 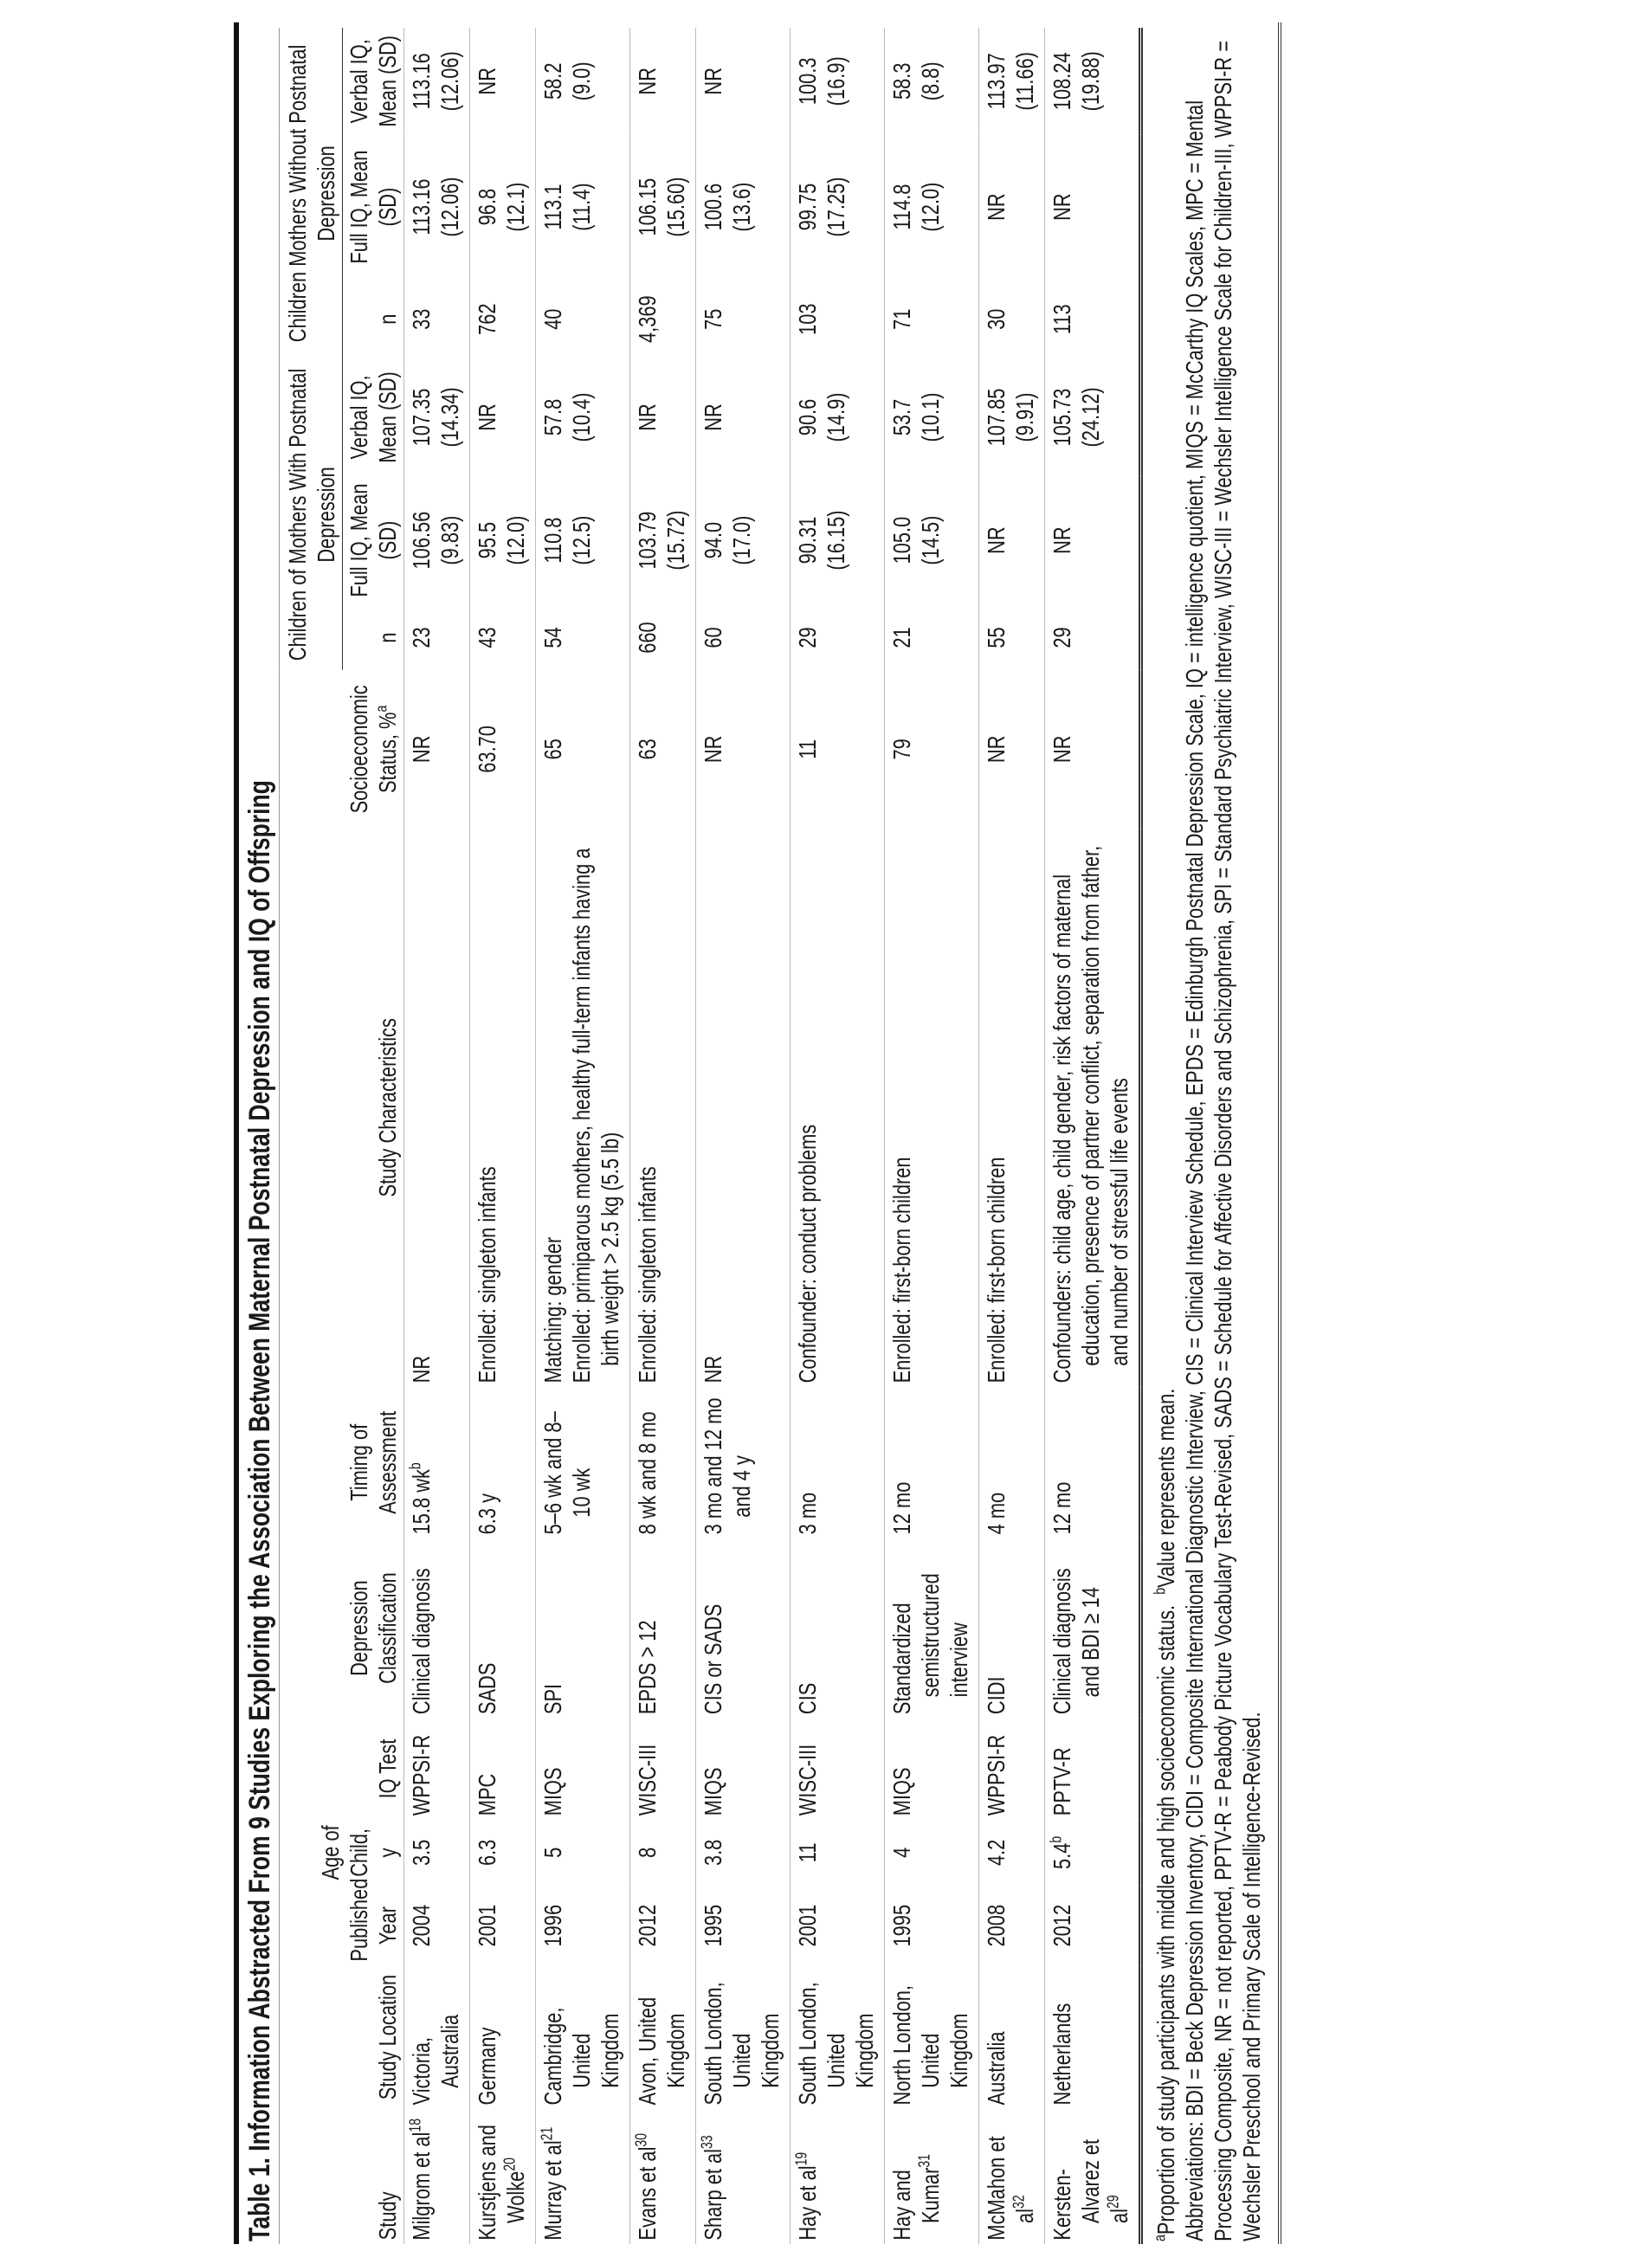 What do you see at coordinates (1010, 2188) in the screenshot?
I see `study-name: McMahon et al` at bounding box center [1010, 2188].